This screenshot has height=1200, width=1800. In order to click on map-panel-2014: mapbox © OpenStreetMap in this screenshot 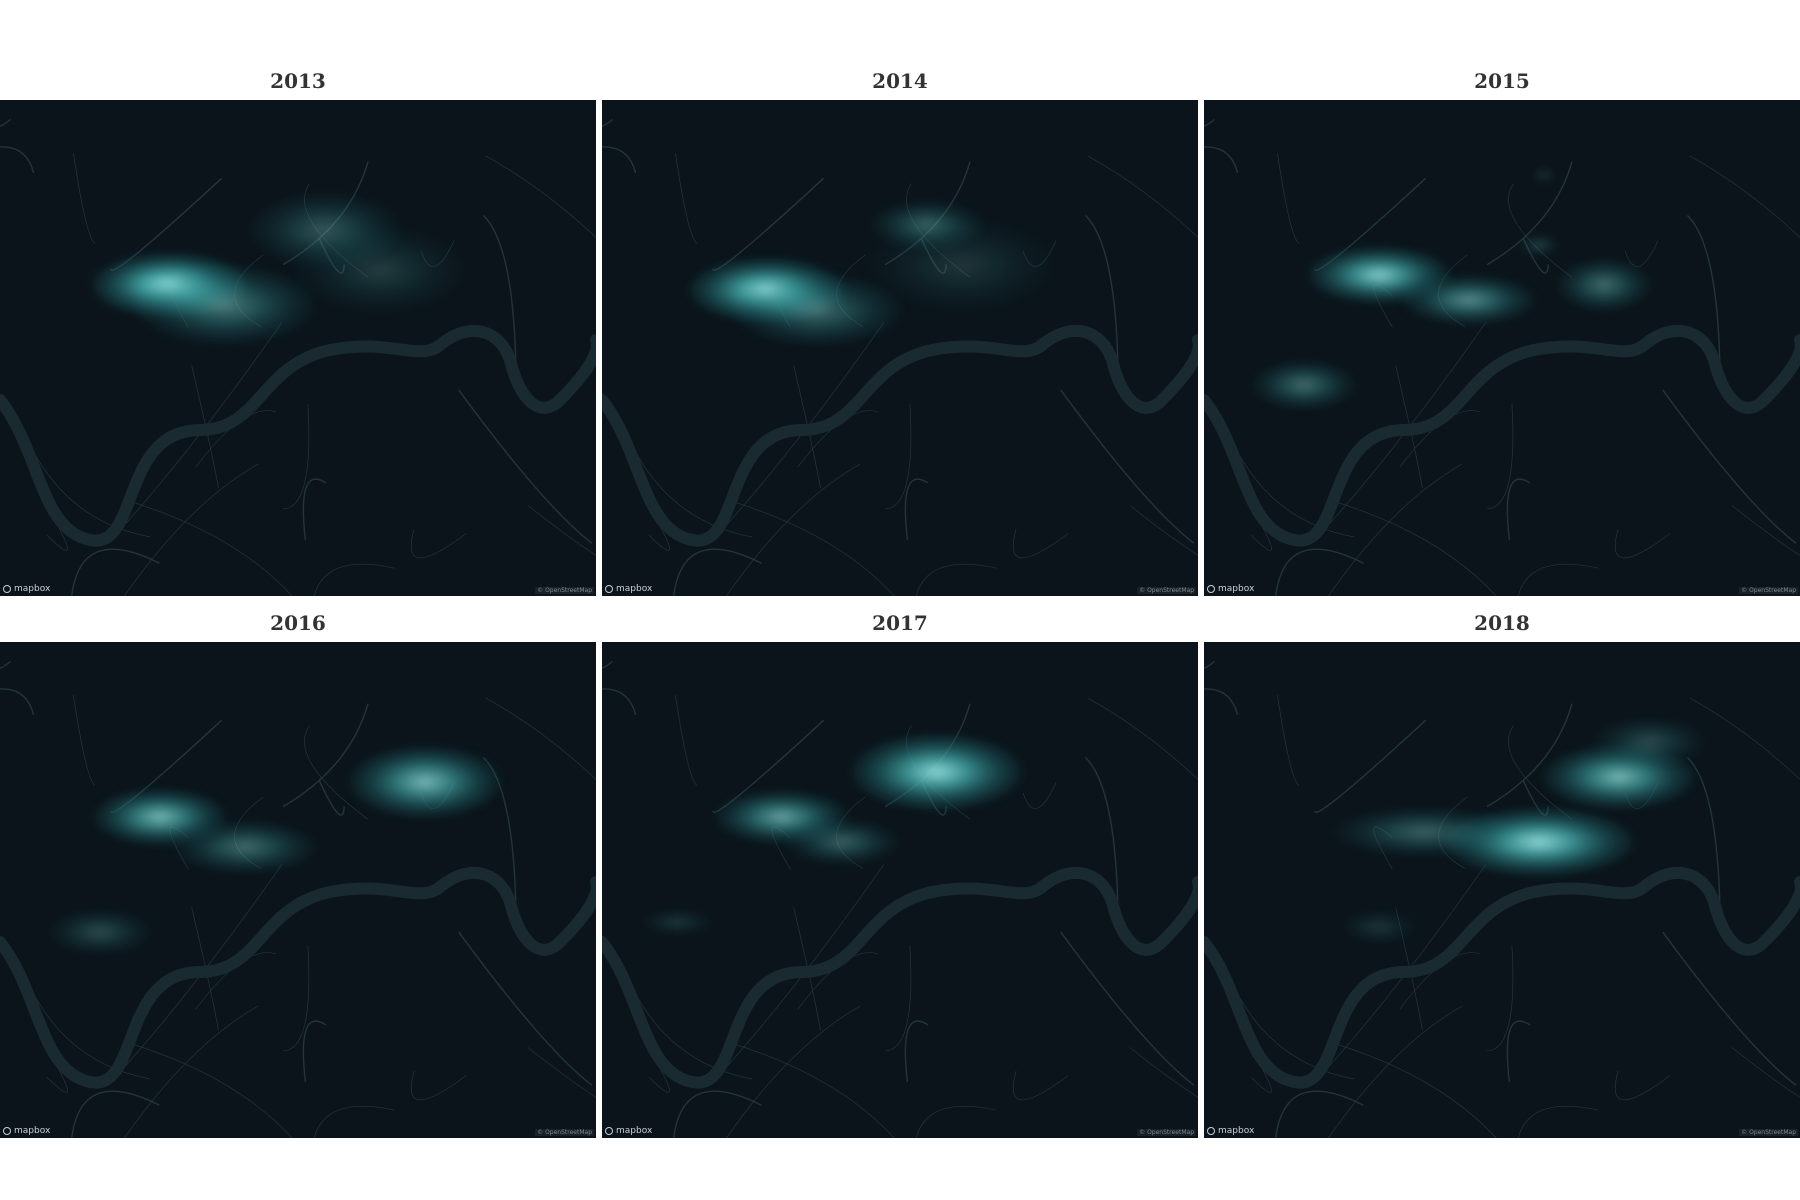, I will do `click(900, 348)`.